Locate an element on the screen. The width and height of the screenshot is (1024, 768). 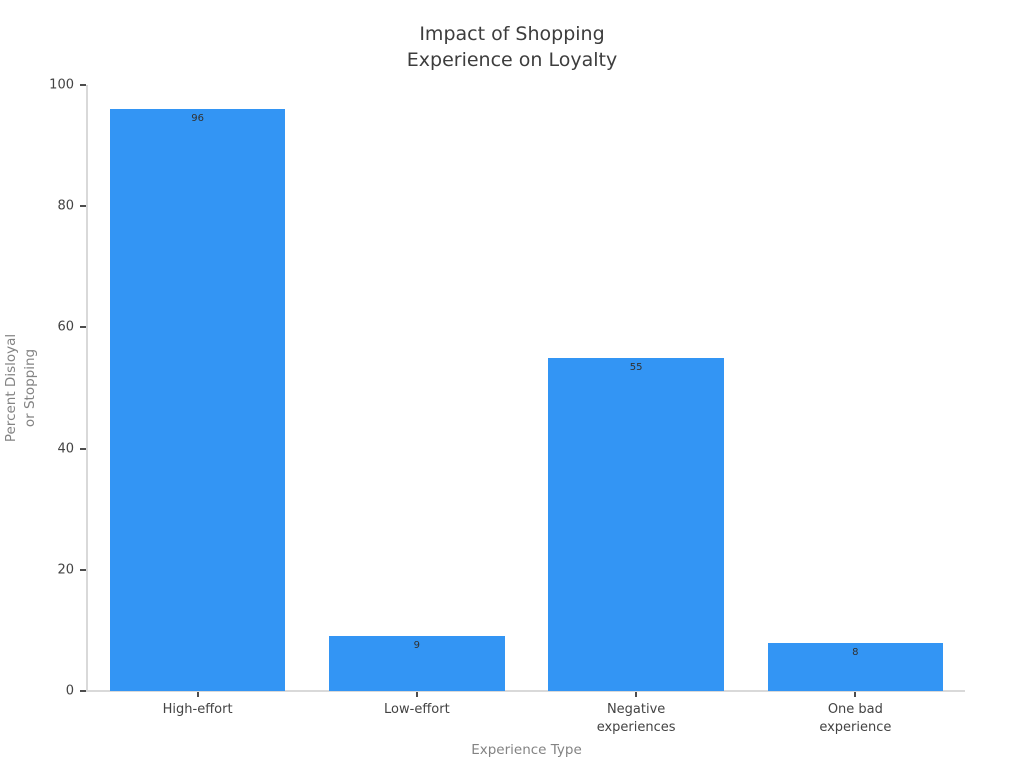
bar-value-label: 8 is located at coordinates (855, 652).